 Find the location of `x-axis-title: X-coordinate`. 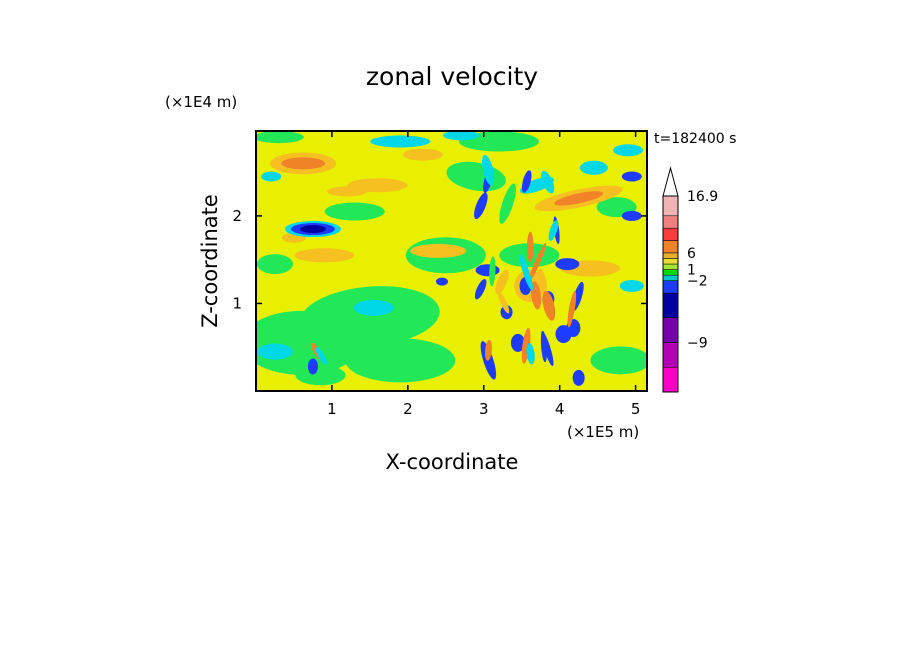

x-axis-title: X-coordinate is located at coordinates (452, 462).